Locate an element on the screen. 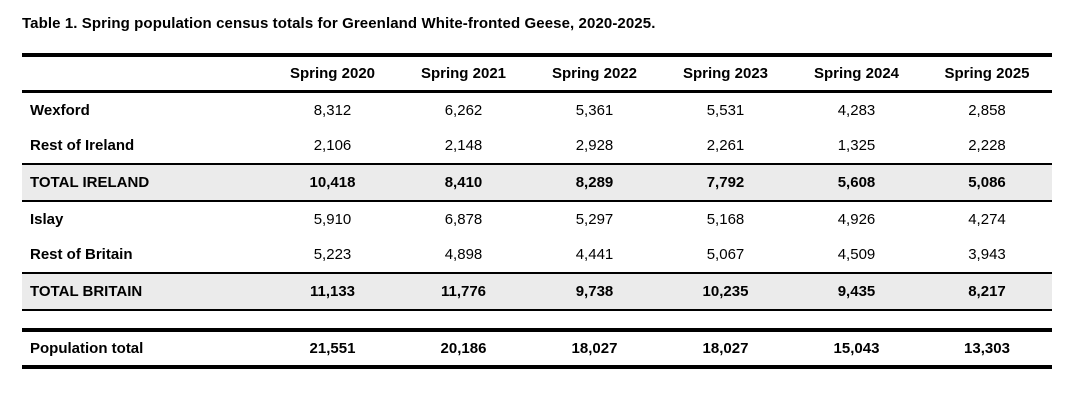 Image resolution: width=1074 pixels, height=416 pixels. cell-value: 4,509 is located at coordinates (856, 254).